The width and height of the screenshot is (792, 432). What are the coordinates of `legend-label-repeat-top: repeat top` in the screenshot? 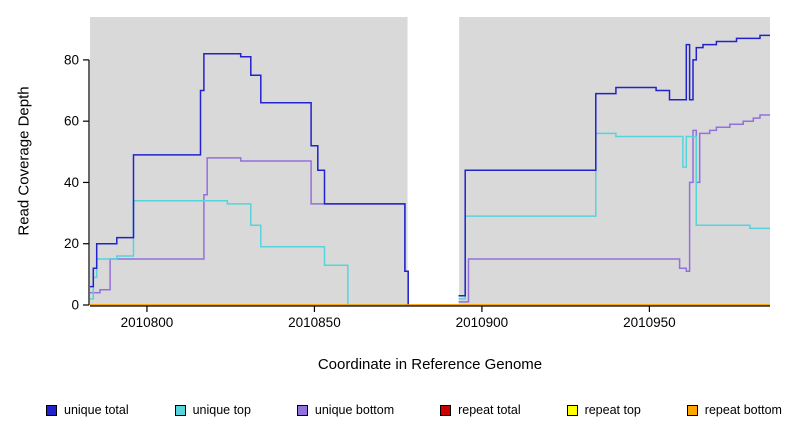 It's located at (612, 410).